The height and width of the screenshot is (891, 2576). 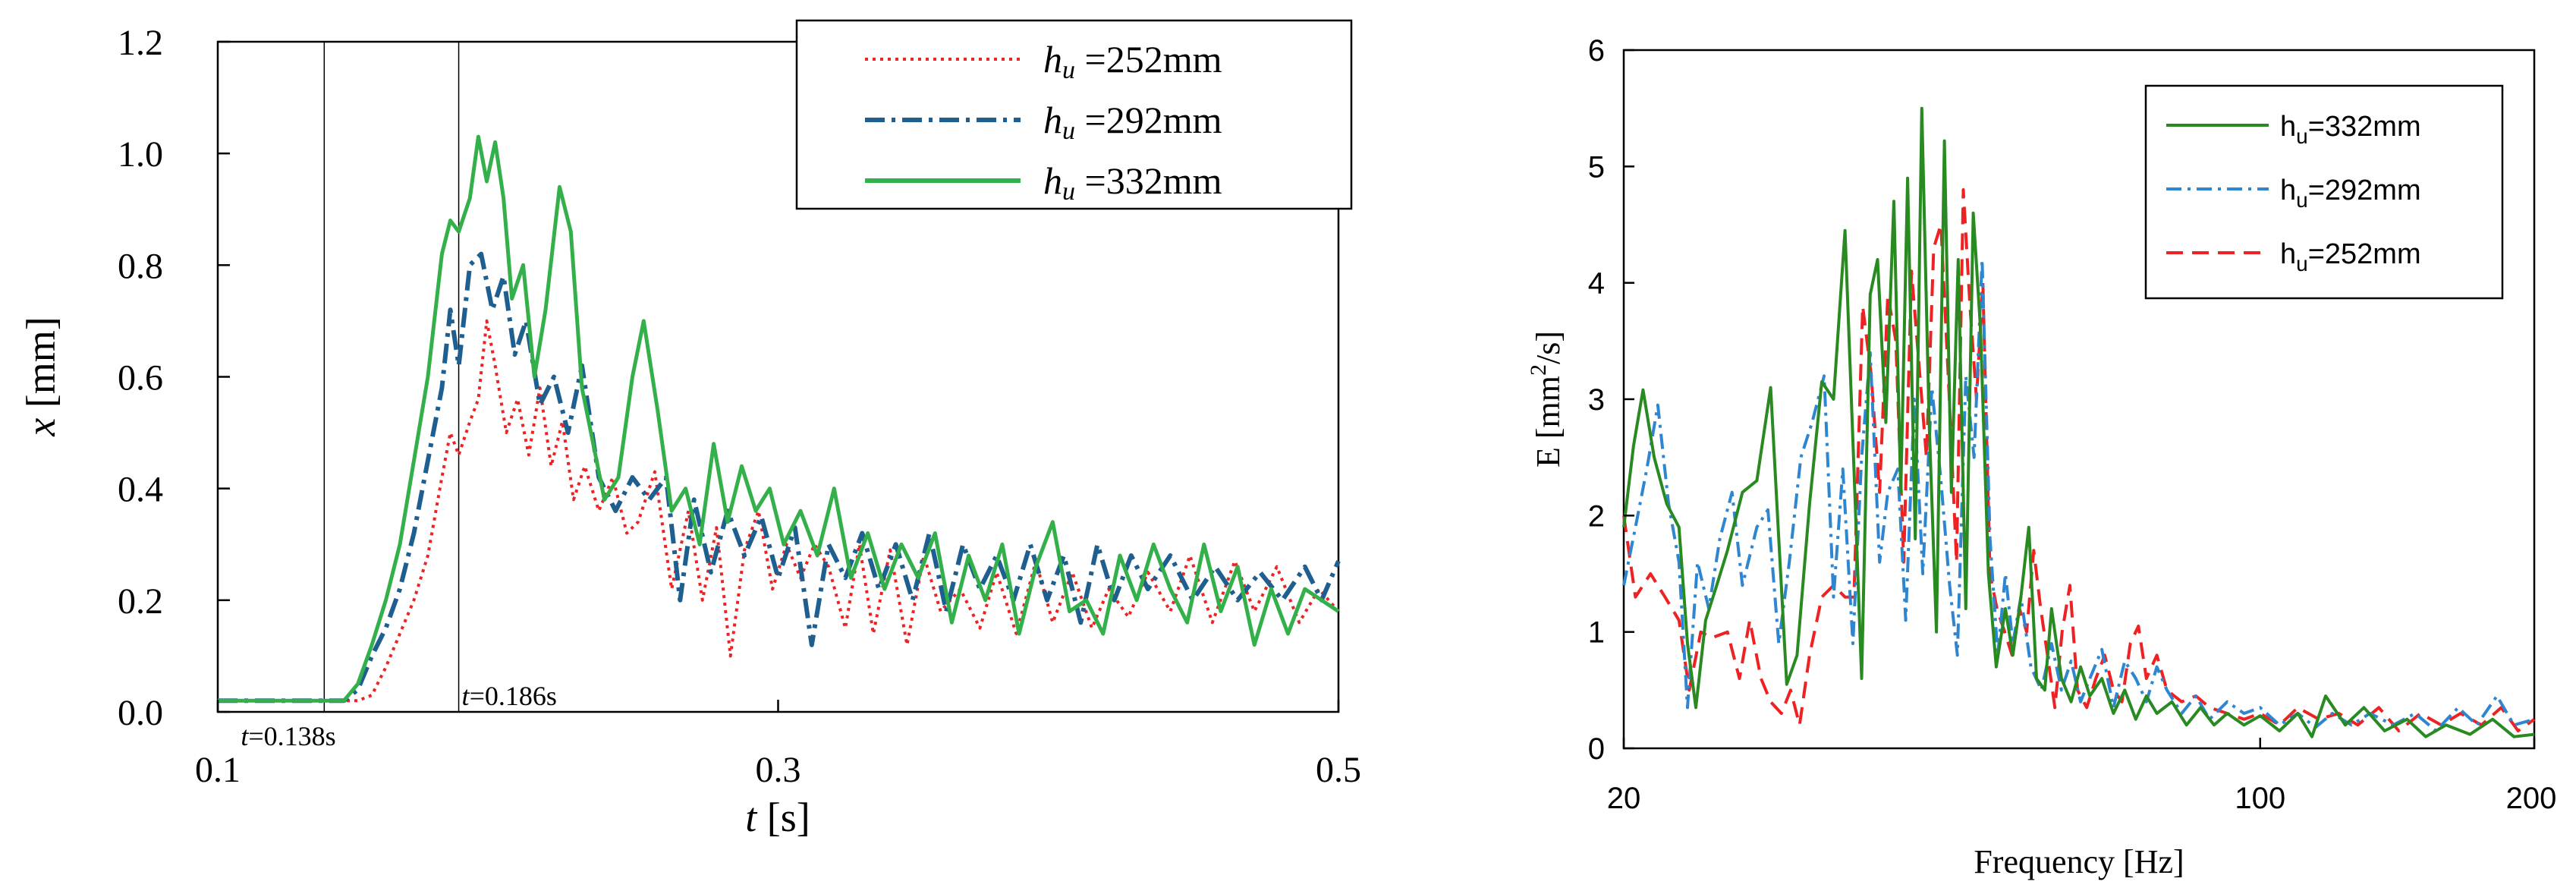 I want to click on time-marker-label: t=0.186s, so click(x=509, y=696).